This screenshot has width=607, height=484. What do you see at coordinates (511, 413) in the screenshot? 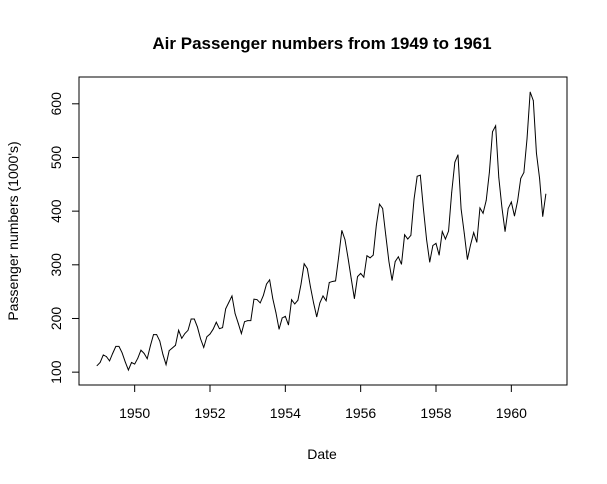
I see `x-tick-label: 1960` at bounding box center [511, 413].